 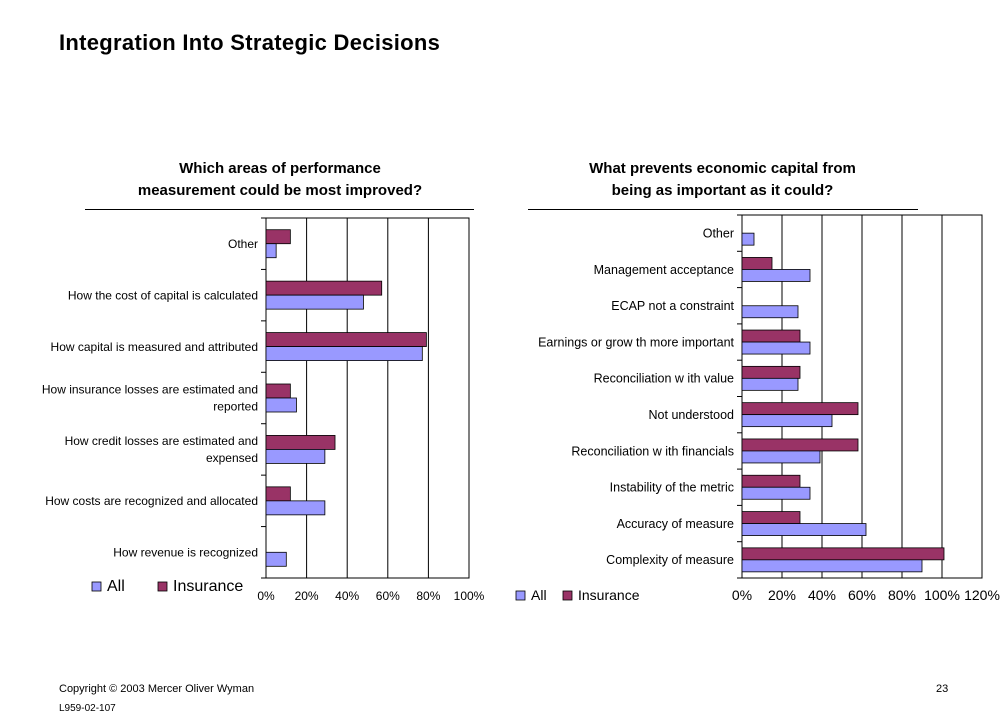 What do you see at coordinates (235, 407) in the screenshot?
I see `left-chart-category-label: reported` at bounding box center [235, 407].